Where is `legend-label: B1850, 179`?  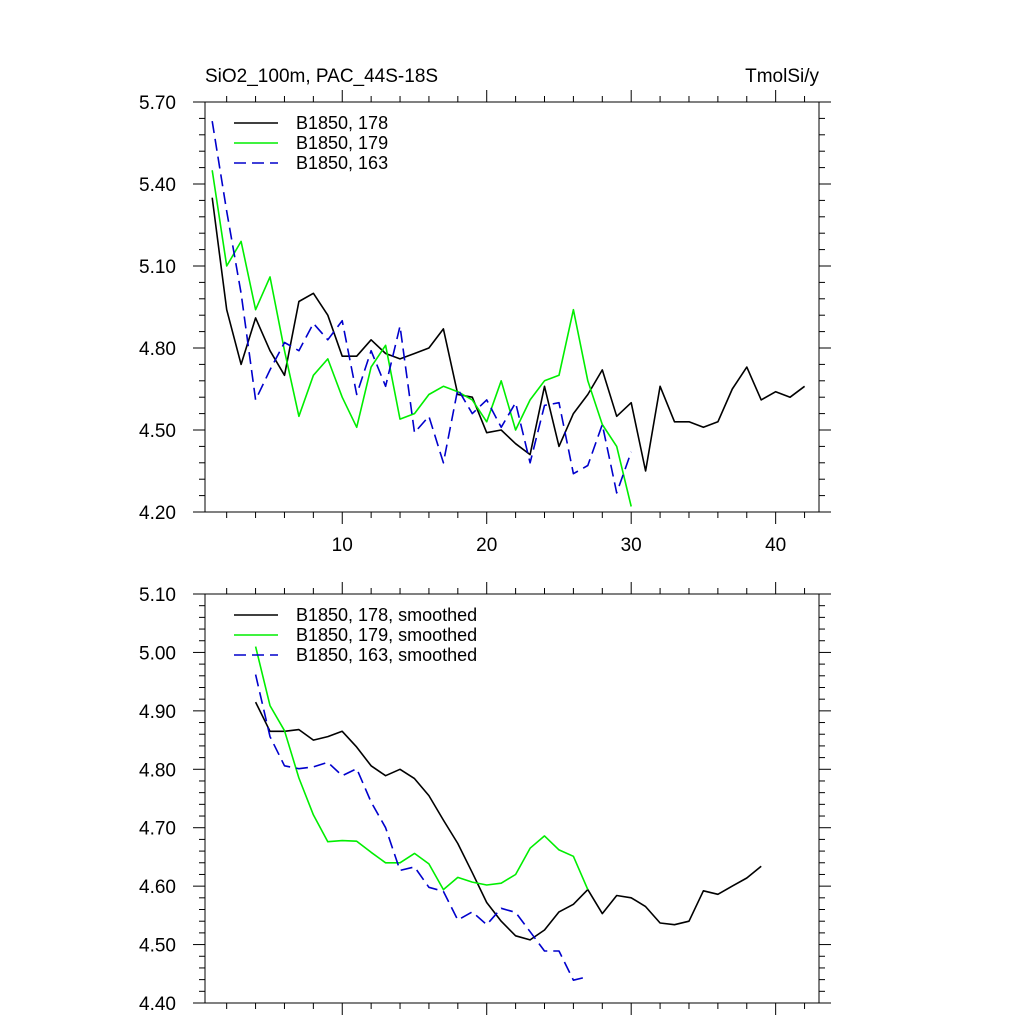 legend-label: B1850, 179 is located at coordinates (342, 143).